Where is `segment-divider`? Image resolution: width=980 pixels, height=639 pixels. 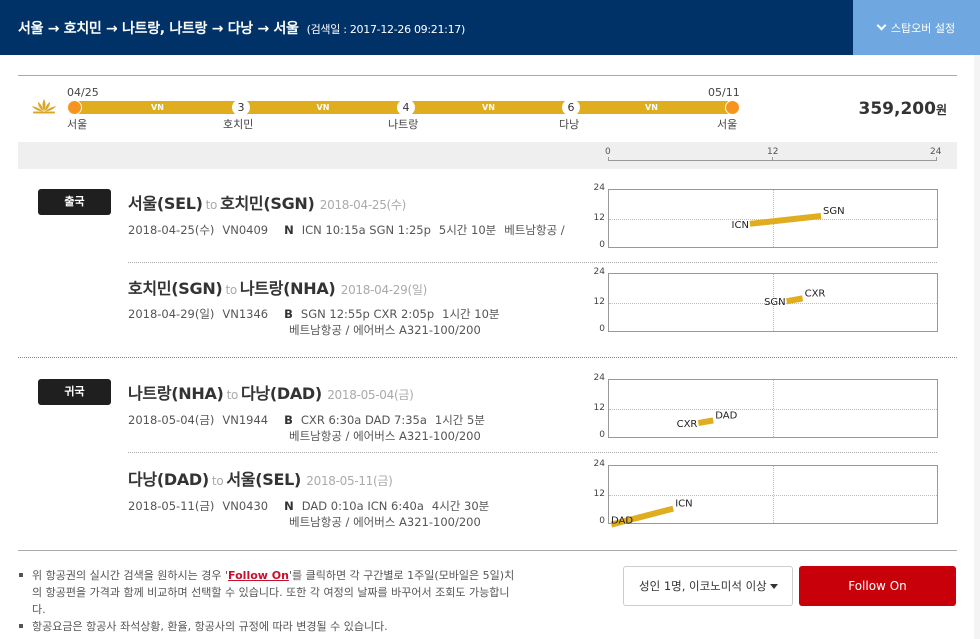
segment-divider is located at coordinates (532, 262).